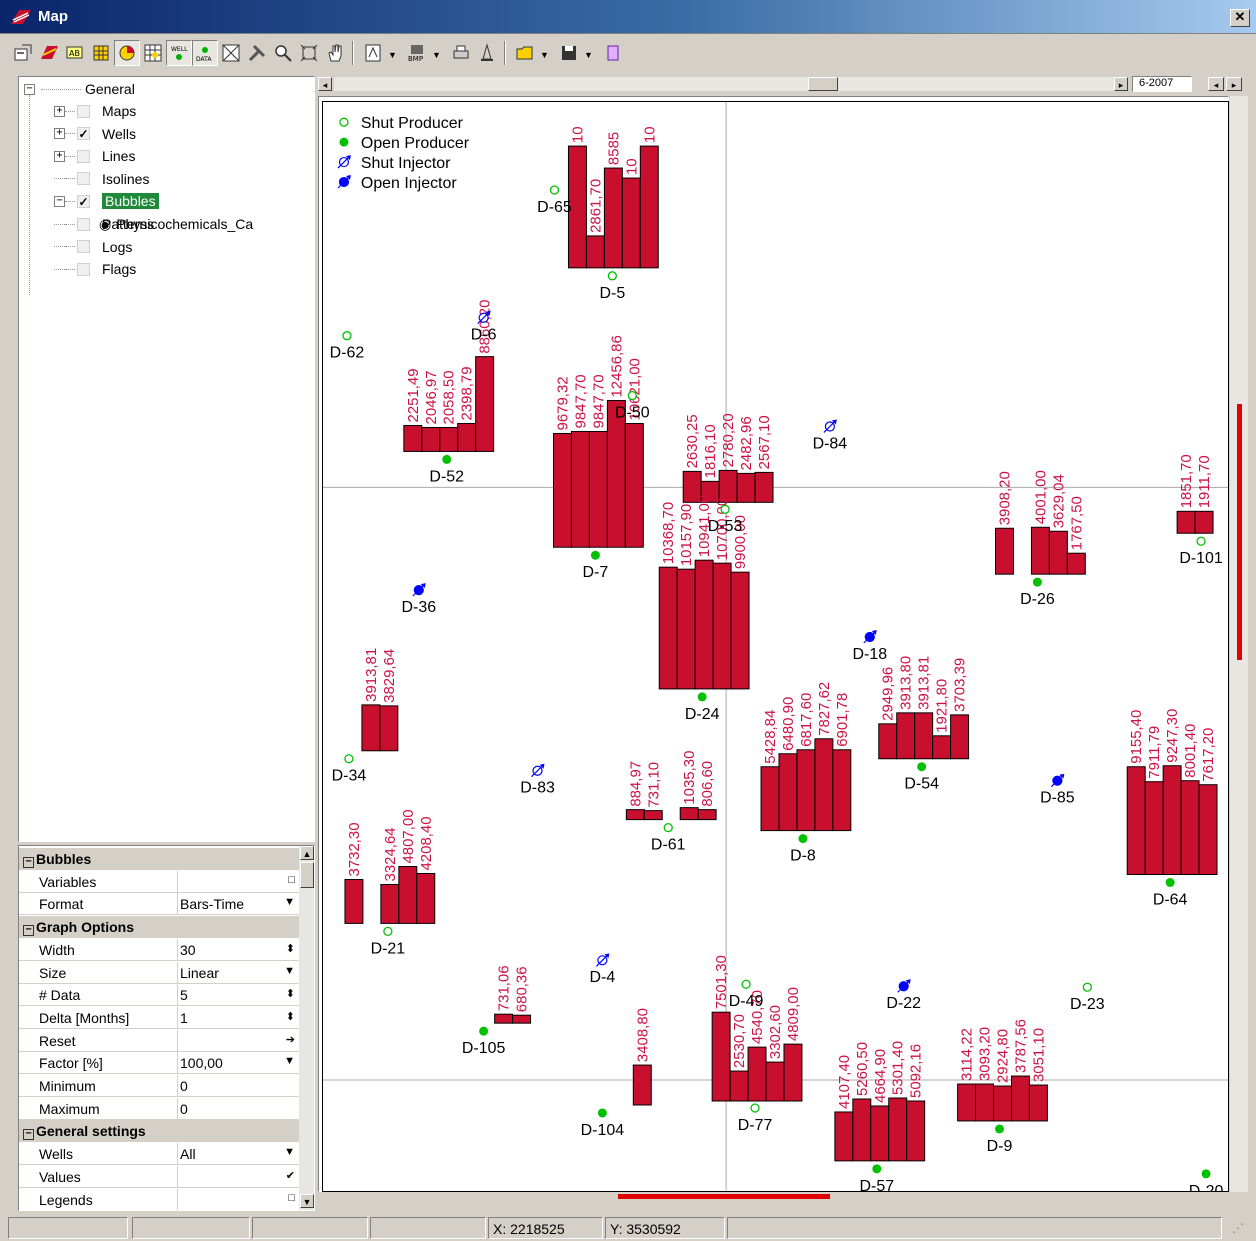 This screenshot has width=1256, height=1241. I want to click on bubble-chart-d-57: 4107,40 5260,50 4664,90 5301,40 5092,16, so click(880, 1101).